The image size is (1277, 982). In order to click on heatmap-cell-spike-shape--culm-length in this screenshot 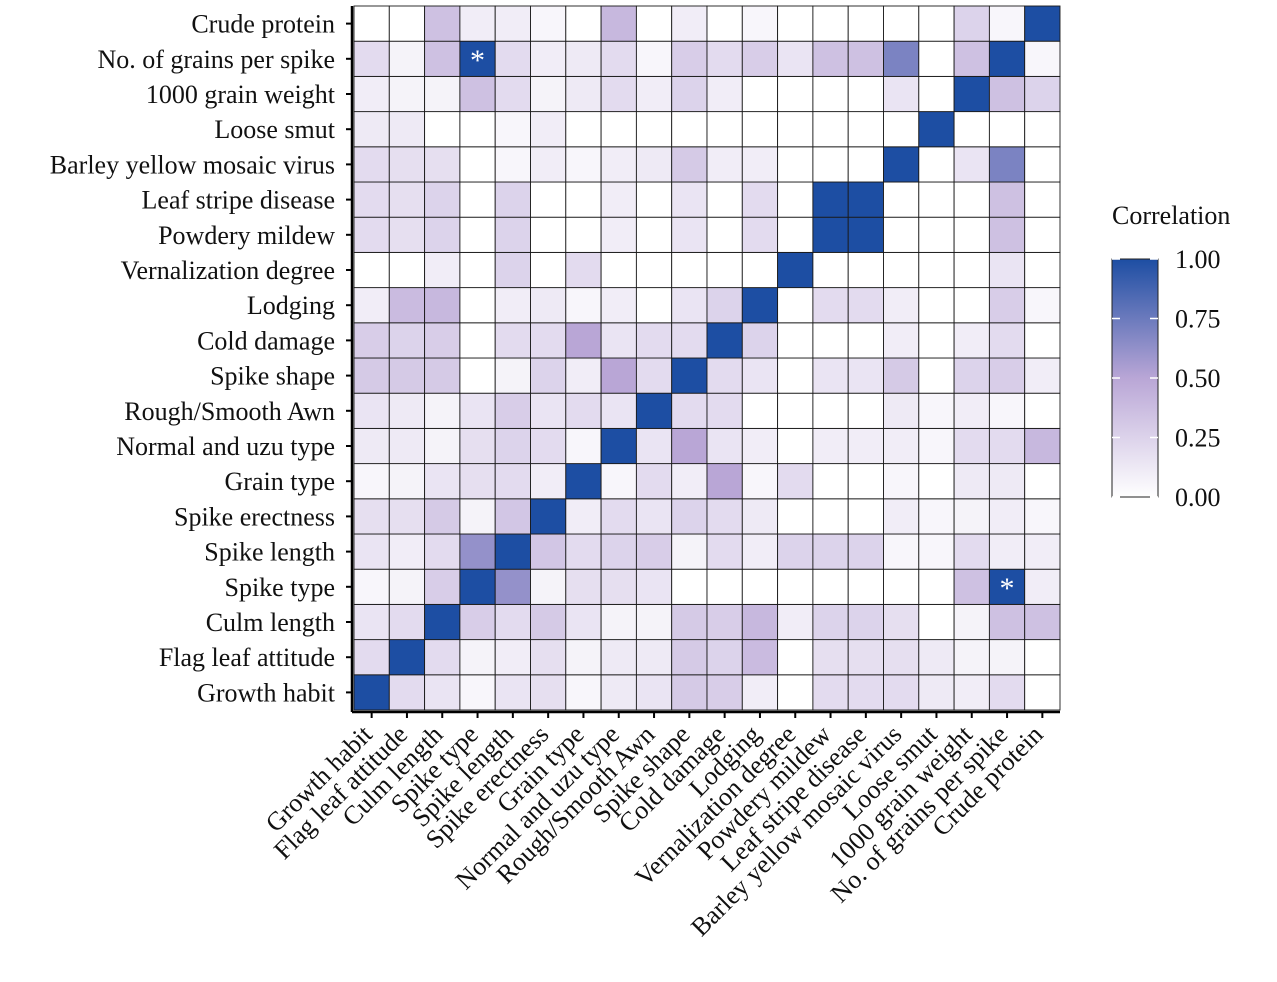, I will do `click(442, 375)`.